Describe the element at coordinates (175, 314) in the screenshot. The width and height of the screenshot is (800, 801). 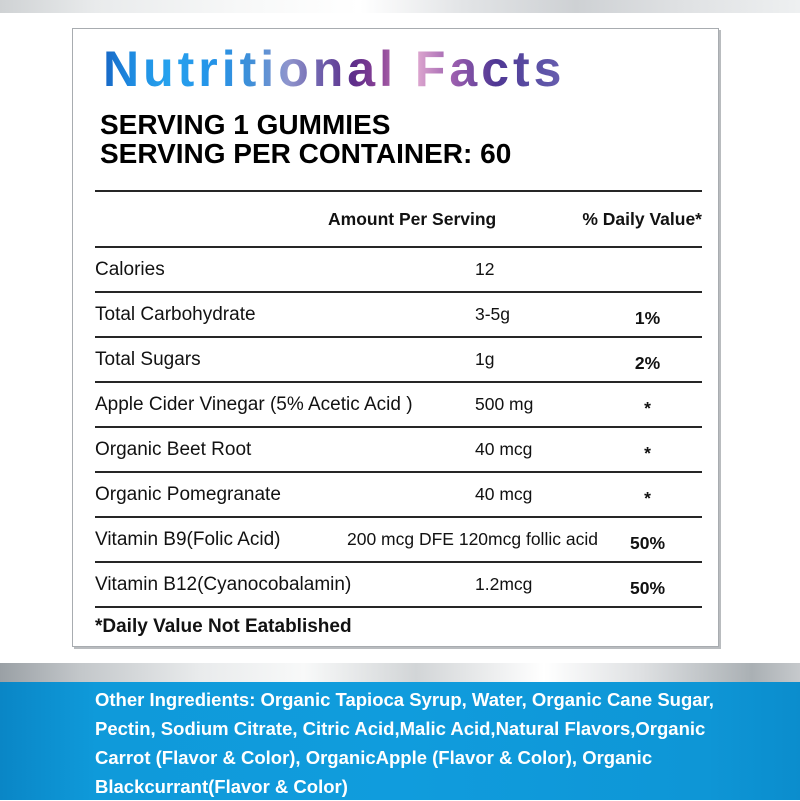
I see `nutrient-label: Total Carbohydrate` at that location.